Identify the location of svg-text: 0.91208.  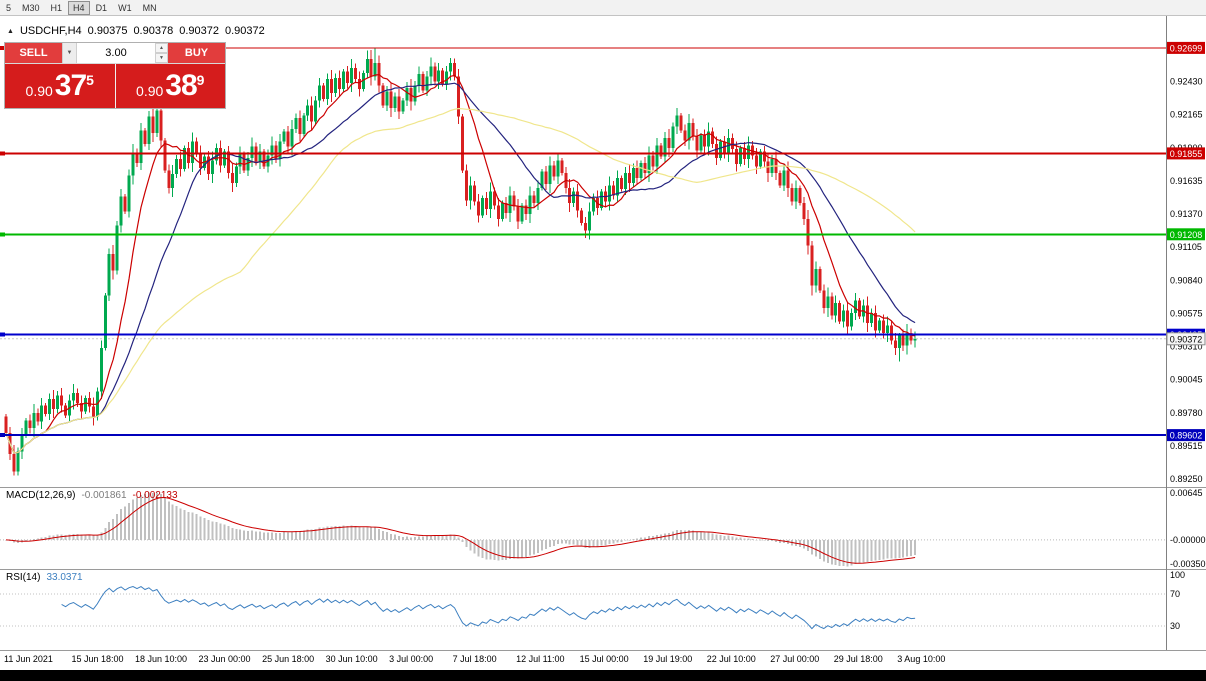
(1186, 235).